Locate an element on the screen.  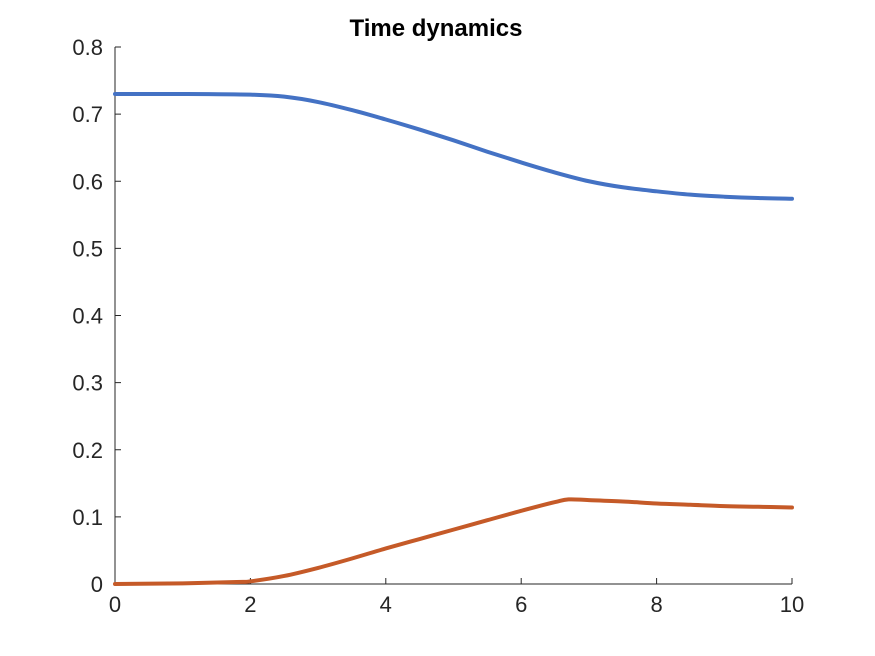
y-tick-label: 0 is located at coordinates (97, 584).